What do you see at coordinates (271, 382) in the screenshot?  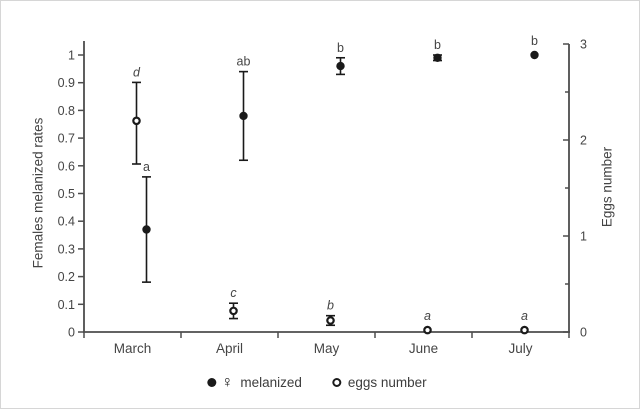 I see `legend-label-melanized: melanized` at bounding box center [271, 382].